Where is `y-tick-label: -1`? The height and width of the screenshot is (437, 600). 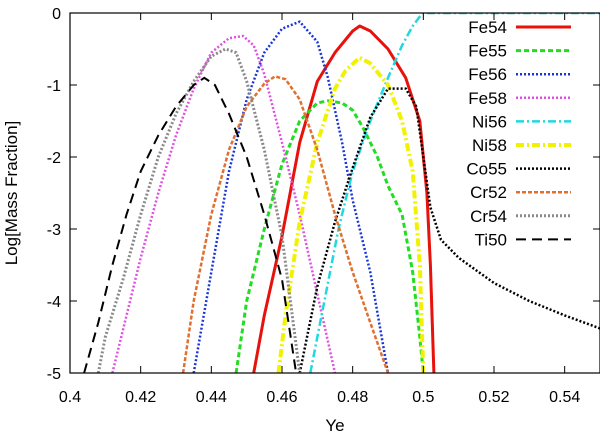
y-tick-label: -1 is located at coordinates (54, 86).